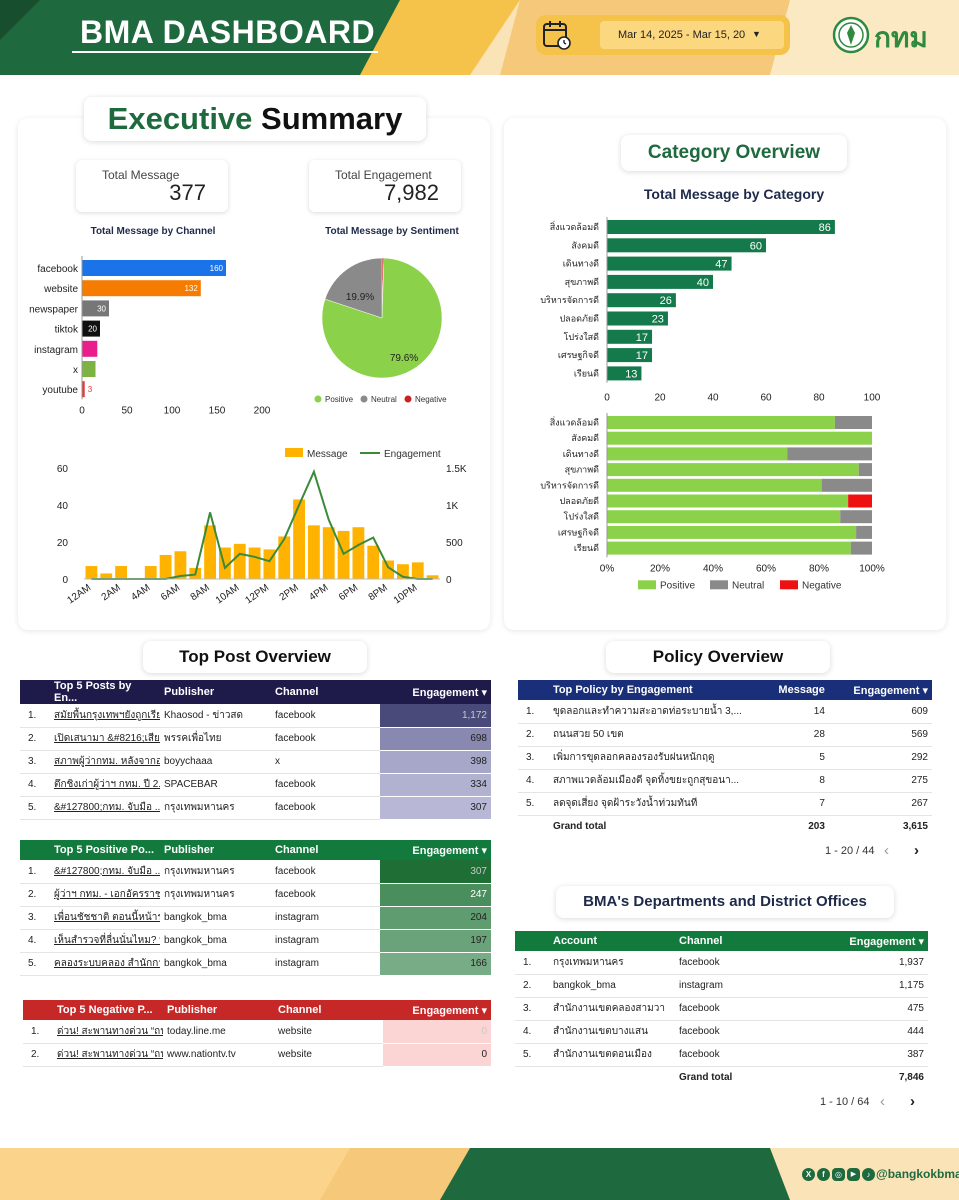 The height and width of the screenshot is (1200, 959). Describe the element at coordinates (557, 35) in the screenshot. I see `calendar-icon` at that location.